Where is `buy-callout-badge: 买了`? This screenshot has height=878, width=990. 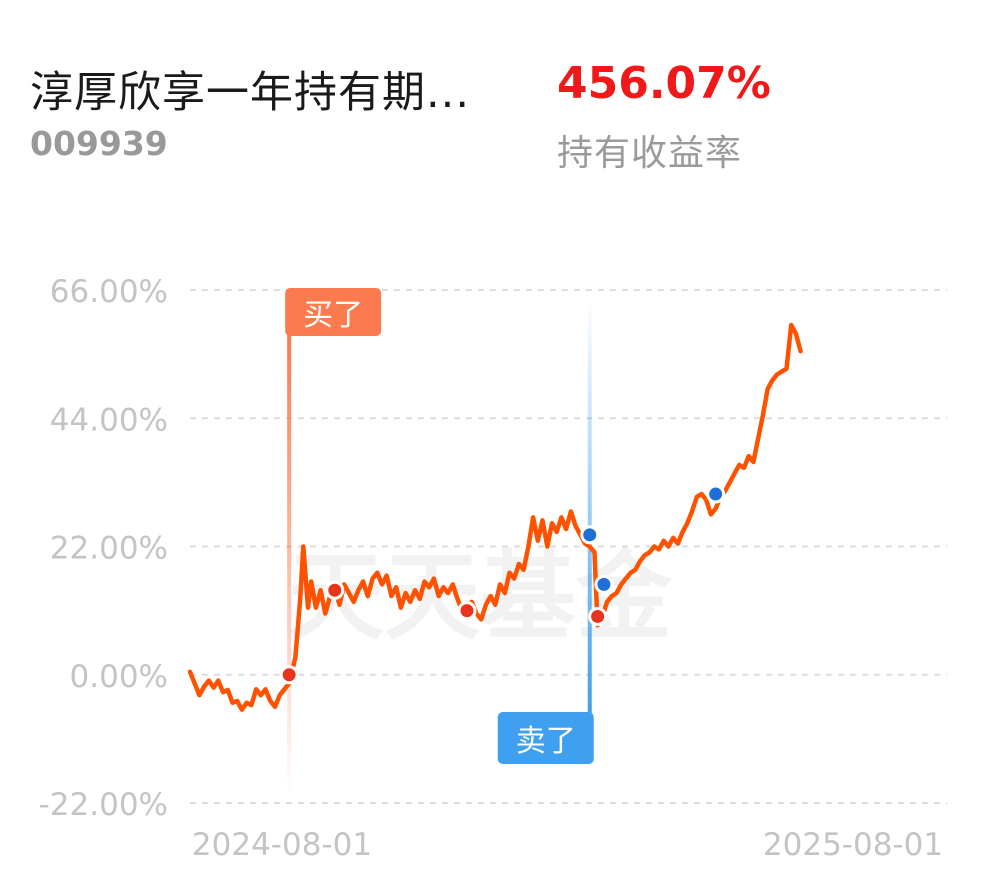 buy-callout-badge: 买了 is located at coordinates (333, 312).